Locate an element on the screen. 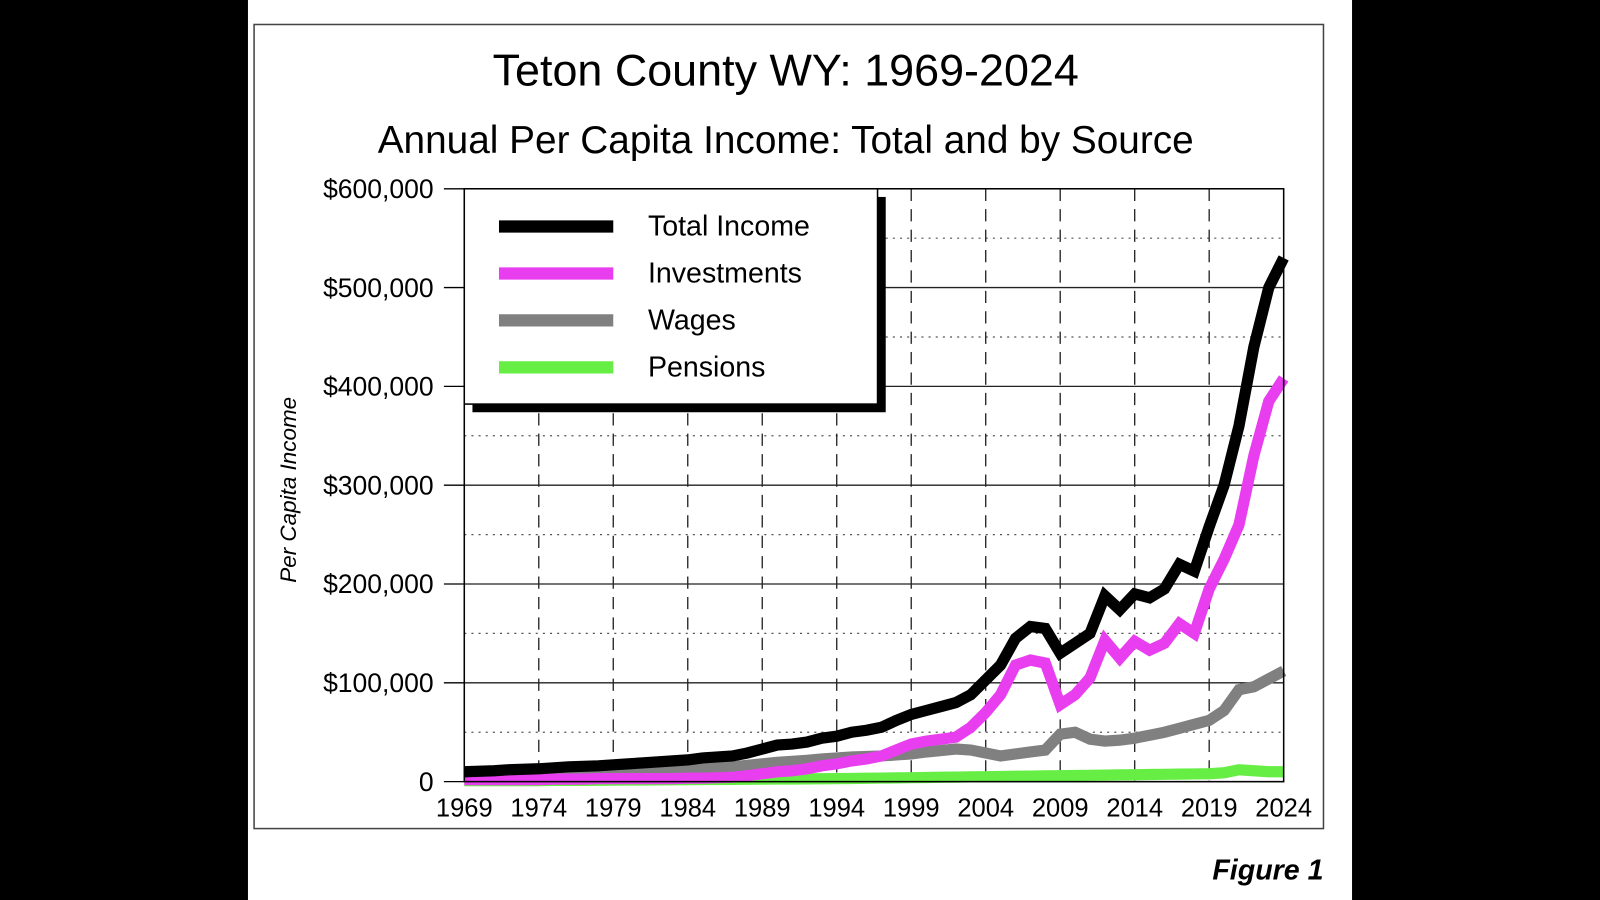  y-tick-label: 0 is located at coordinates (426, 782).